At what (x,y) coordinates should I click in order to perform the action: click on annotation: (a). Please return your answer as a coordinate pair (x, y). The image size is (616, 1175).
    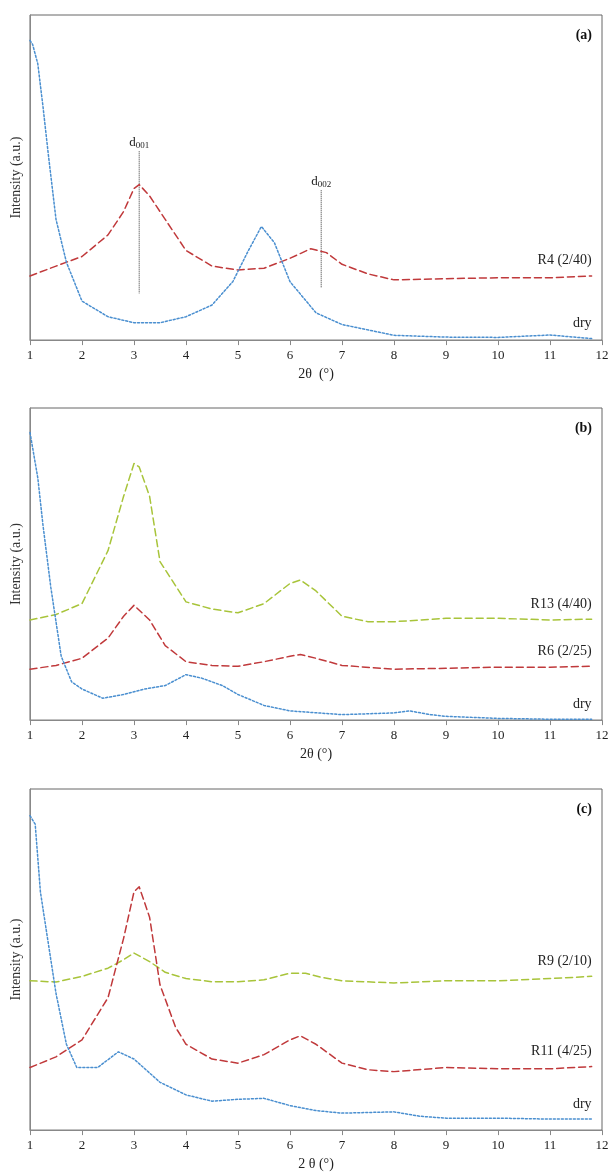
    Looking at the image, I should click on (584, 34).